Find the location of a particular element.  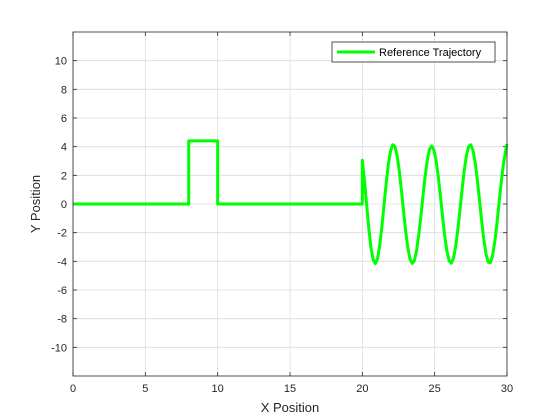

y-tick-label: 8 is located at coordinates (64, 90).